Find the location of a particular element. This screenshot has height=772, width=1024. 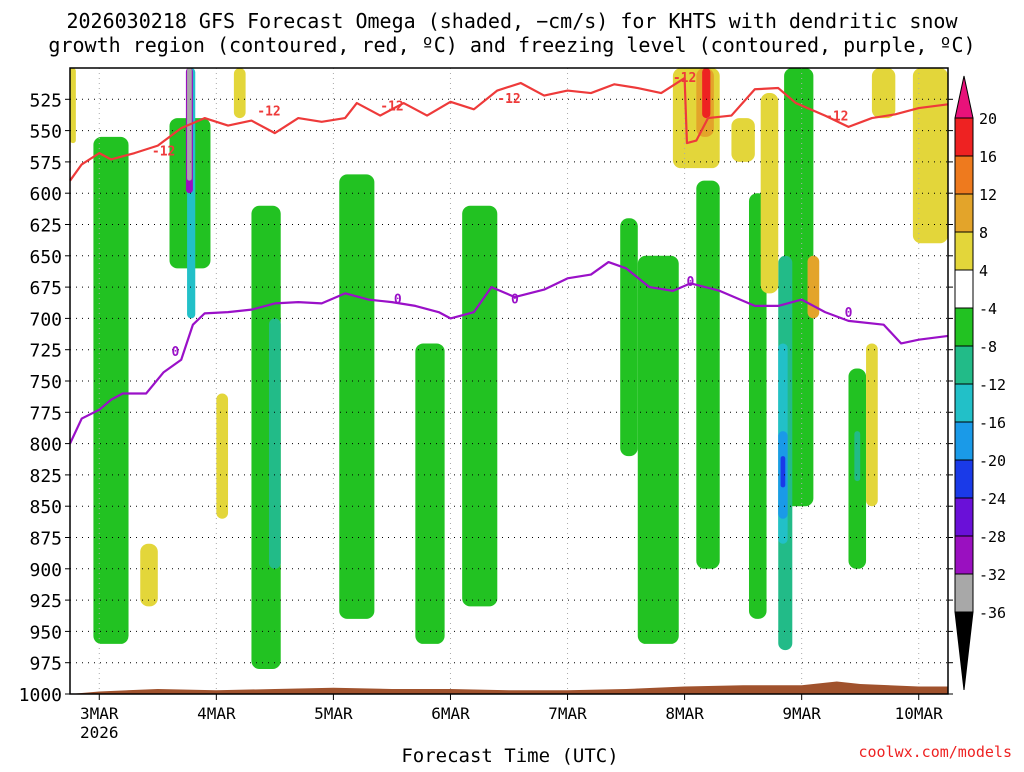

y-tick-label: 675 is located at coordinates (45, 288).